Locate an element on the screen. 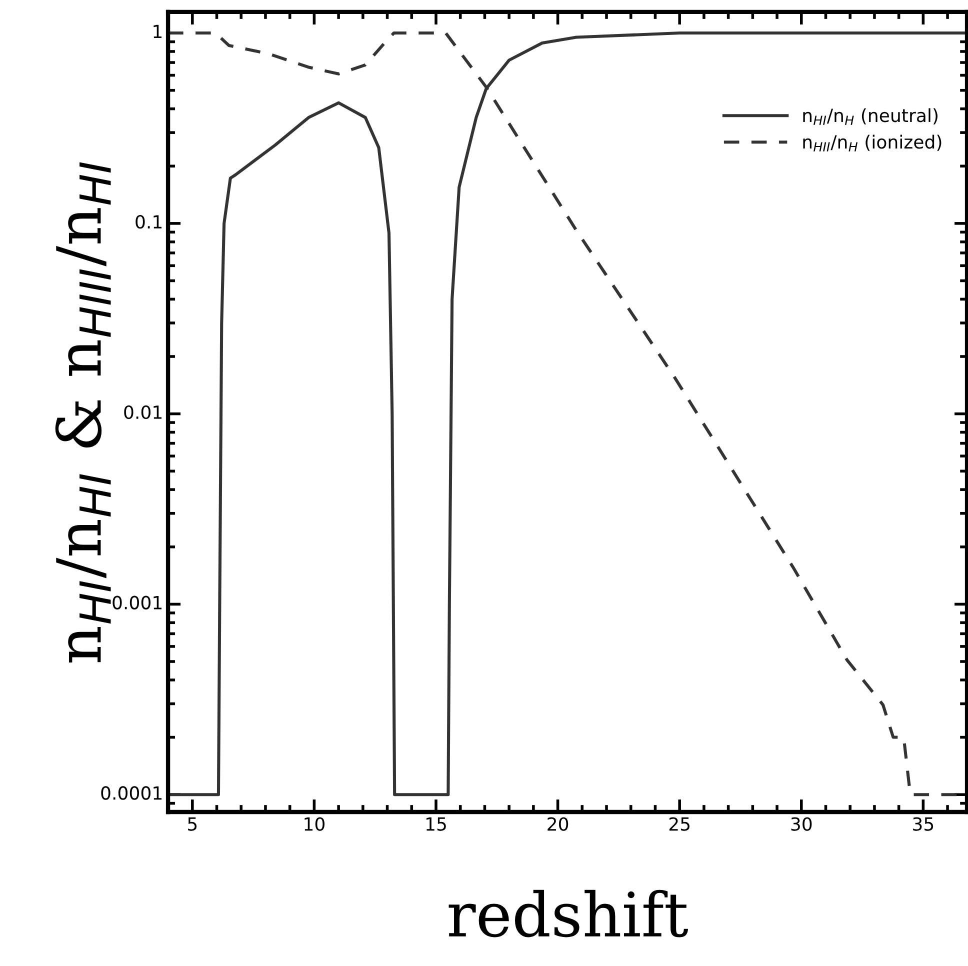 Image resolution: width=968 pixels, height=966 pixels. x-tick-label: 30 is located at coordinates (801, 824).